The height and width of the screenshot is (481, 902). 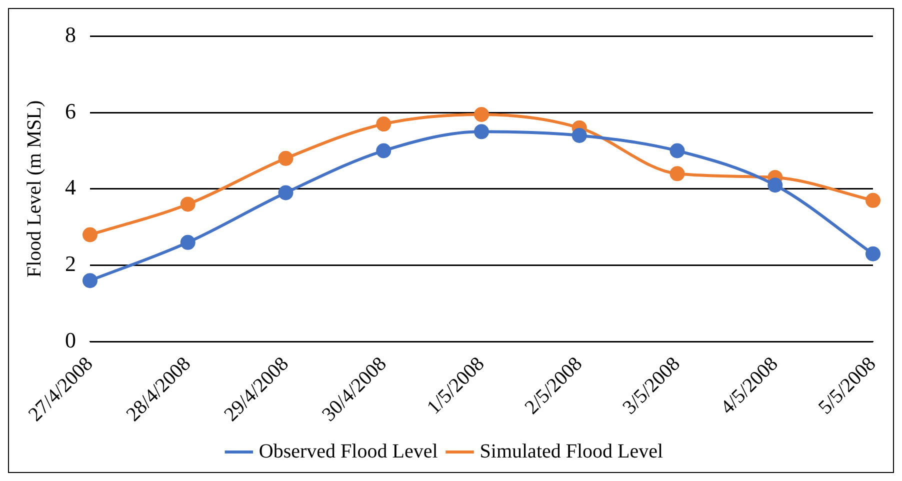 What do you see at coordinates (348, 451) in the screenshot?
I see `legend-label: Observed Flood Level` at bounding box center [348, 451].